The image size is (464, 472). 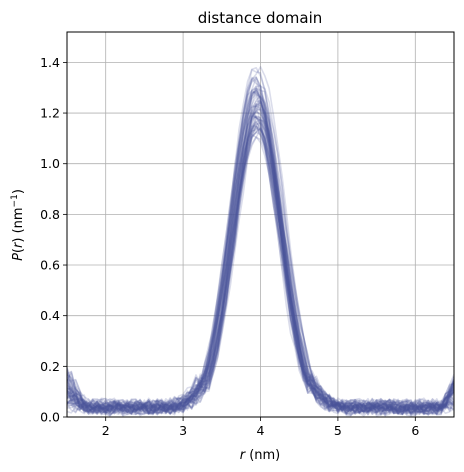 What do you see at coordinates (50, 62) in the screenshot?
I see `y-tick-label: 1.4` at bounding box center [50, 62].